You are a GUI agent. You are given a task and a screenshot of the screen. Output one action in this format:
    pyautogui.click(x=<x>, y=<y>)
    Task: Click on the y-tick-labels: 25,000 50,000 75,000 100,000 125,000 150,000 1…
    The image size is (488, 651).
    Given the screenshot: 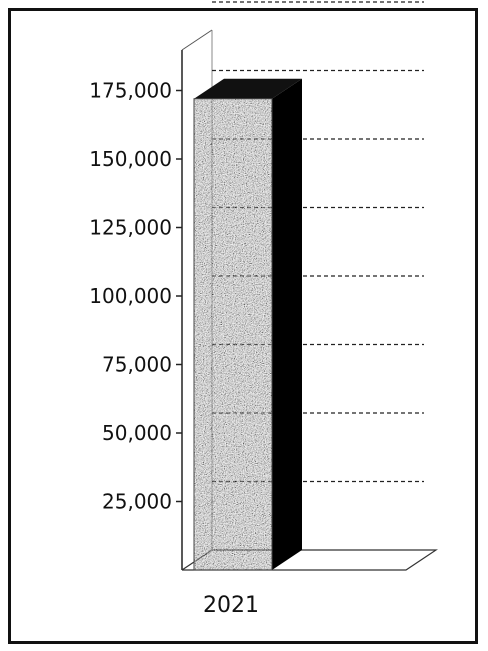 What is the action you would take?
    pyautogui.click(x=135, y=296)
    